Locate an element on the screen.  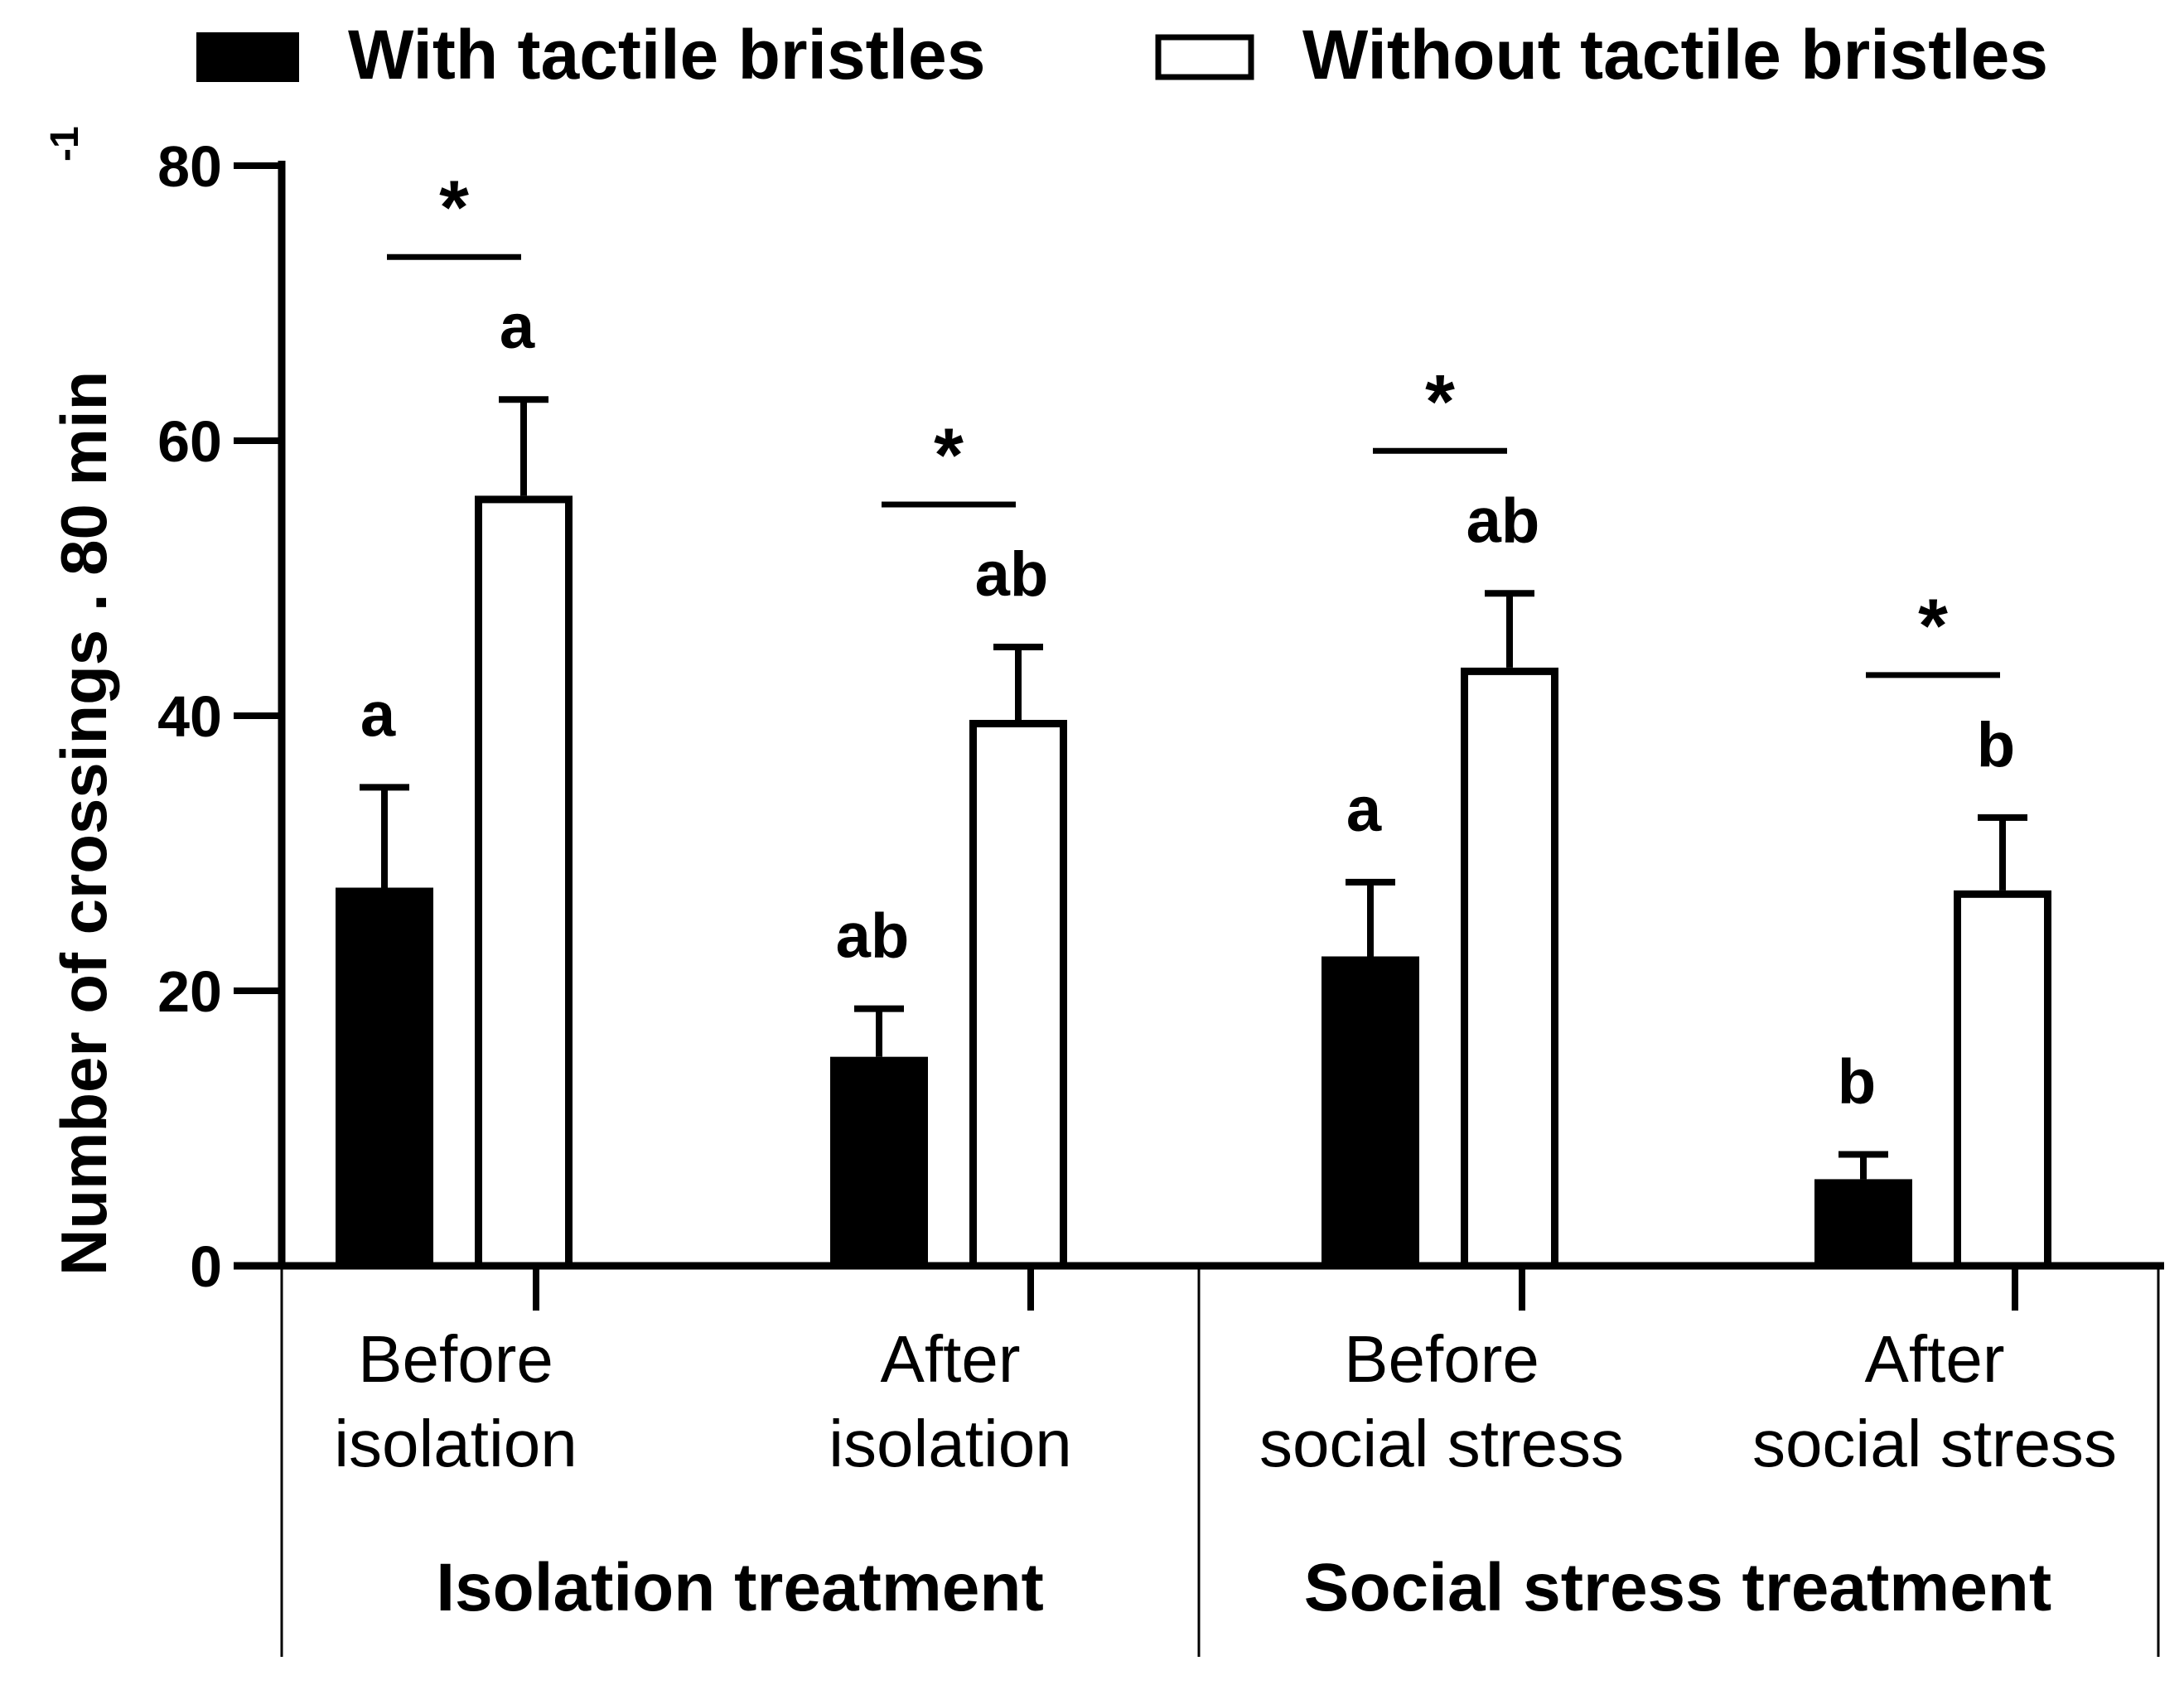
y-axis-title: Number of crossings . 80 min -1 is located at coordinates (81, 701).